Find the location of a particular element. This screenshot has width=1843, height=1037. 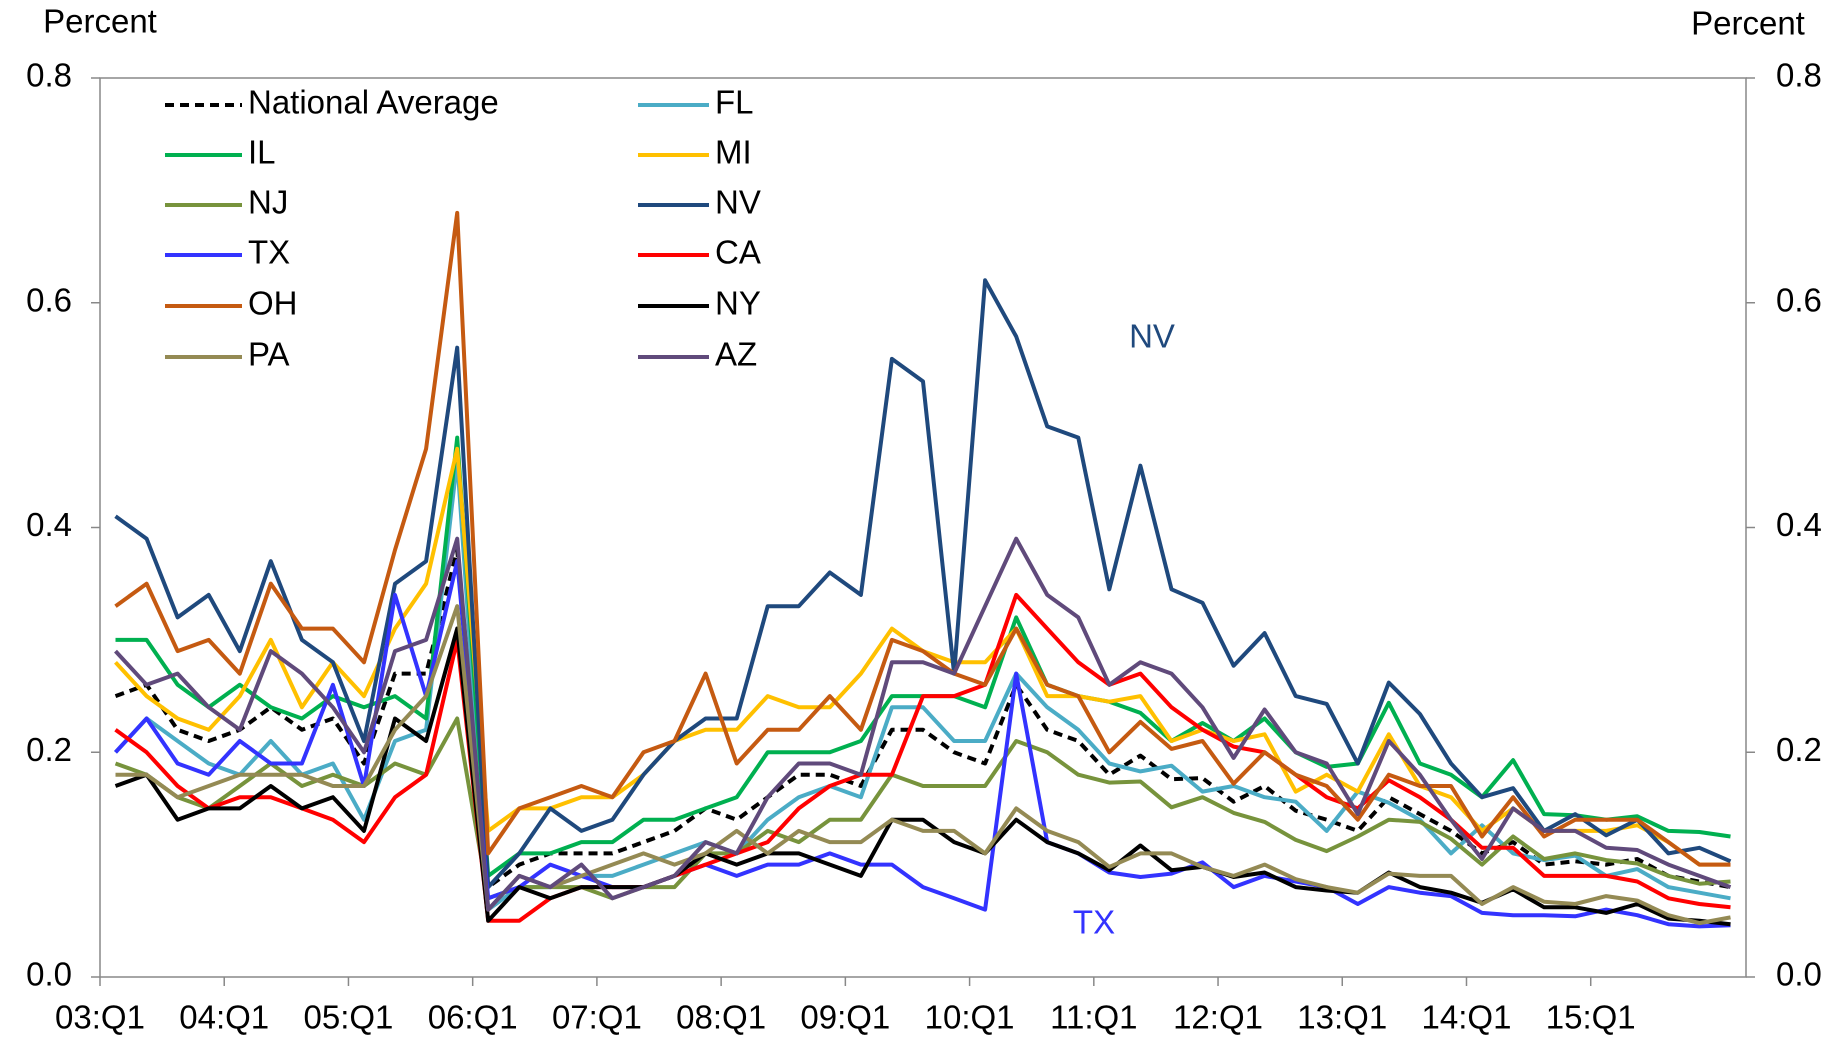

y2-tick-label: 0.0 is located at coordinates (1799, 974).